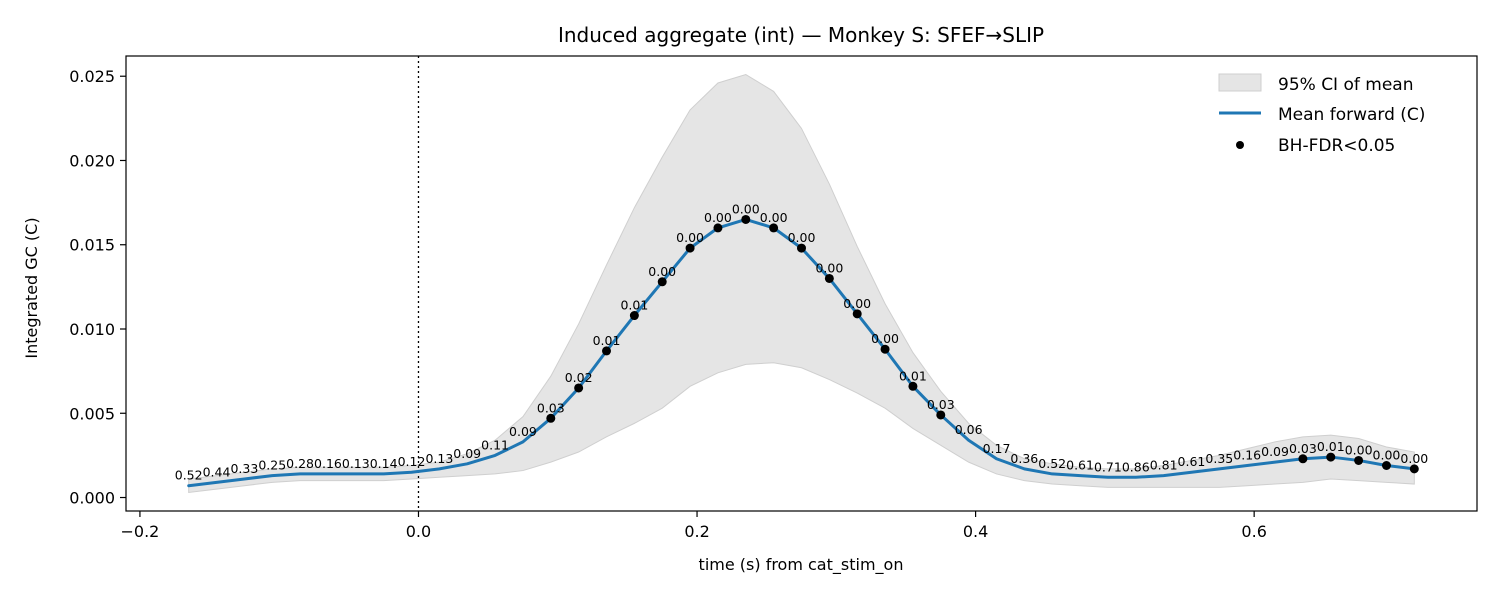  What do you see at coordinates (31, 287) in the screenshot?
I see `y-axis-title: Integrated GC (C)` at bounding box center [31, 287].